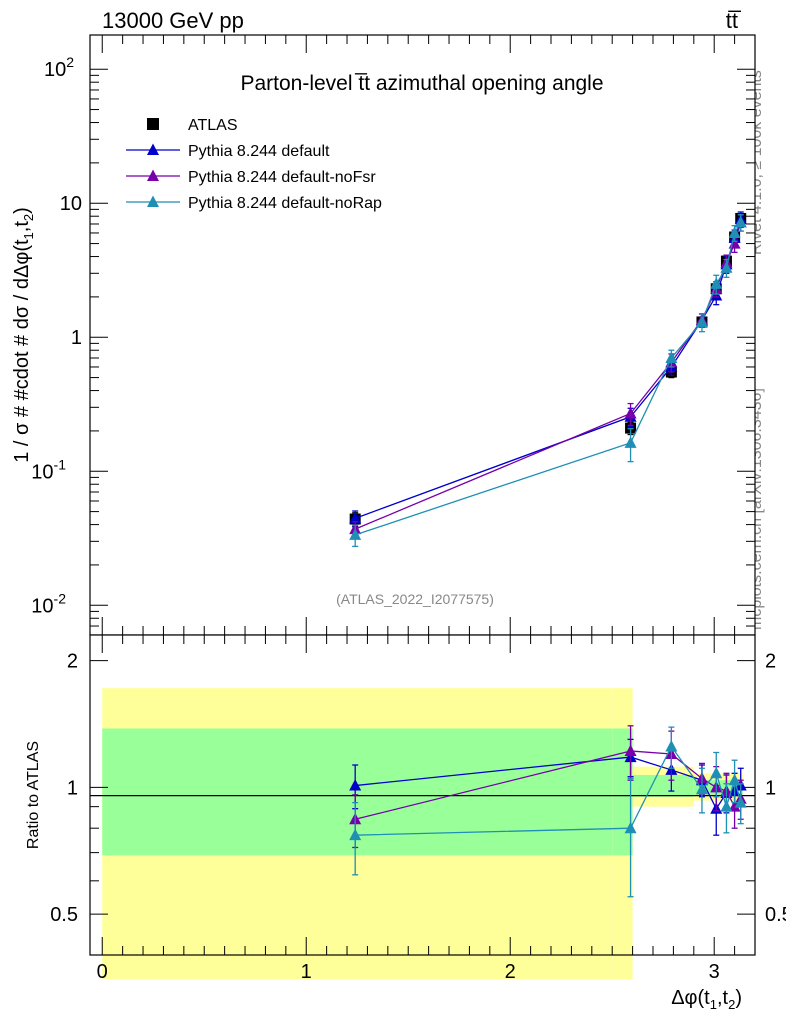 The width and height of the screenshot is (786, 1024). I want to click on legend-entry: Pythia 8.244 default-noRap, so click(254, 203).